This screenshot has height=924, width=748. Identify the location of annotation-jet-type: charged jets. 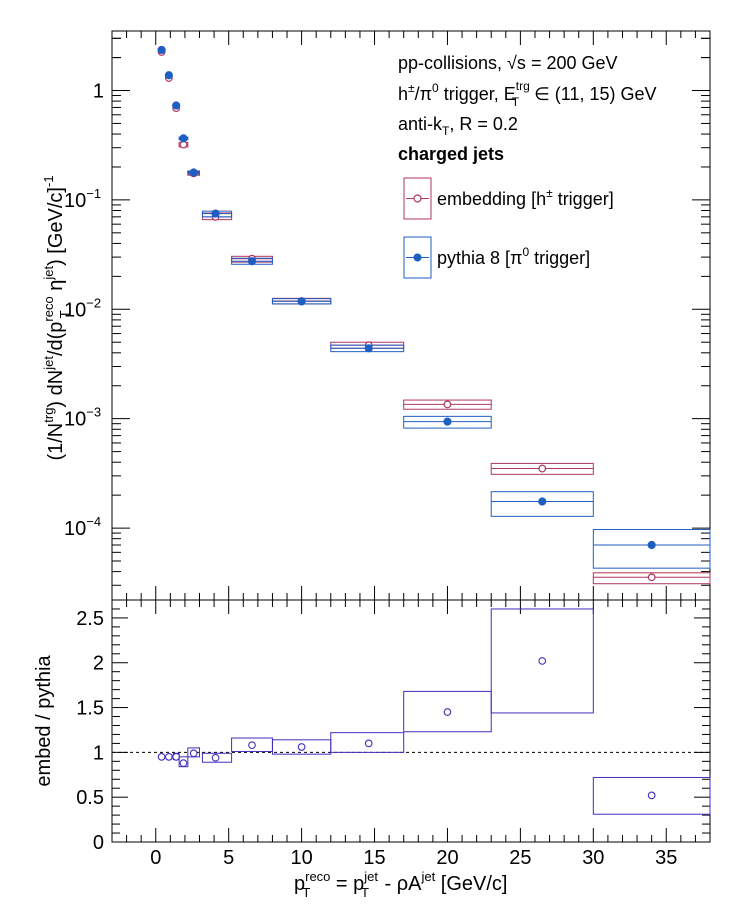
(451, 154).